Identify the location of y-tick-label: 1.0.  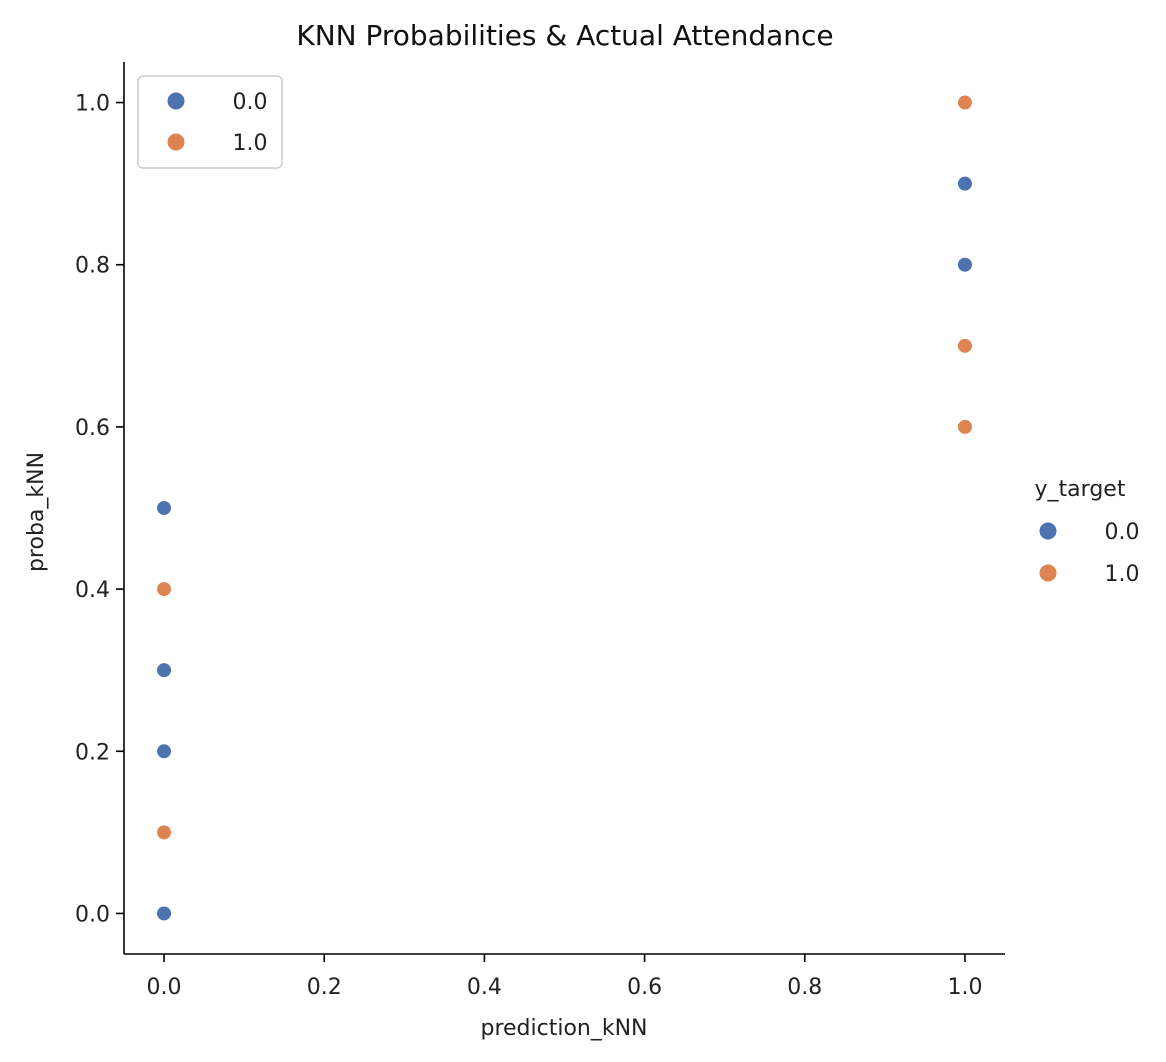
(92, 104).